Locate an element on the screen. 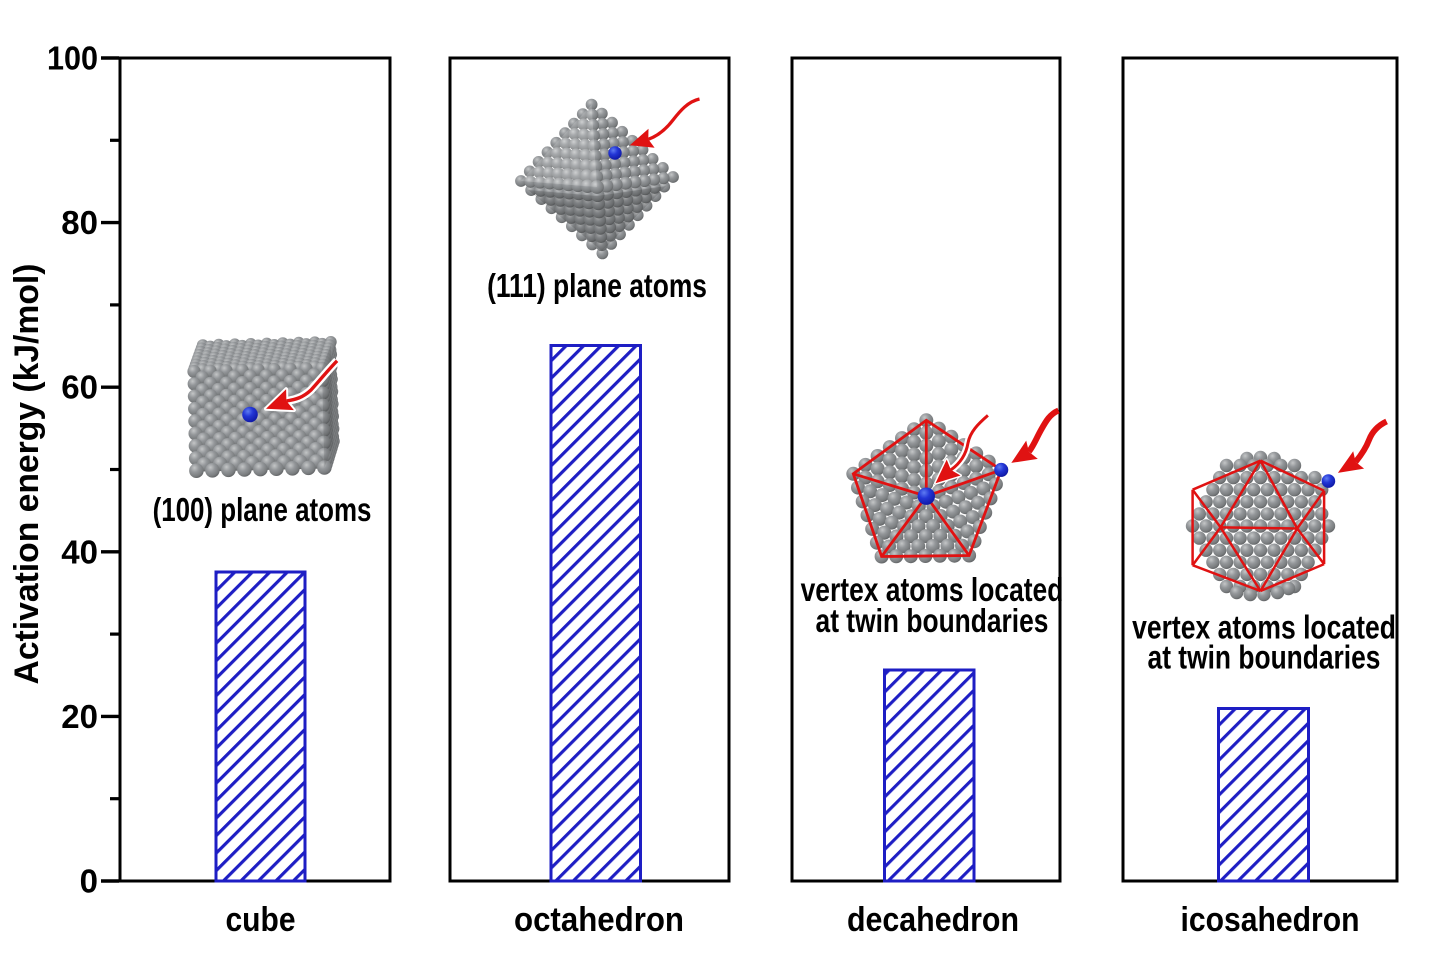 Image resolution: width=1440 pixels, height=956 pixels. svg-text: 100 is located at coordinates (72, 58).